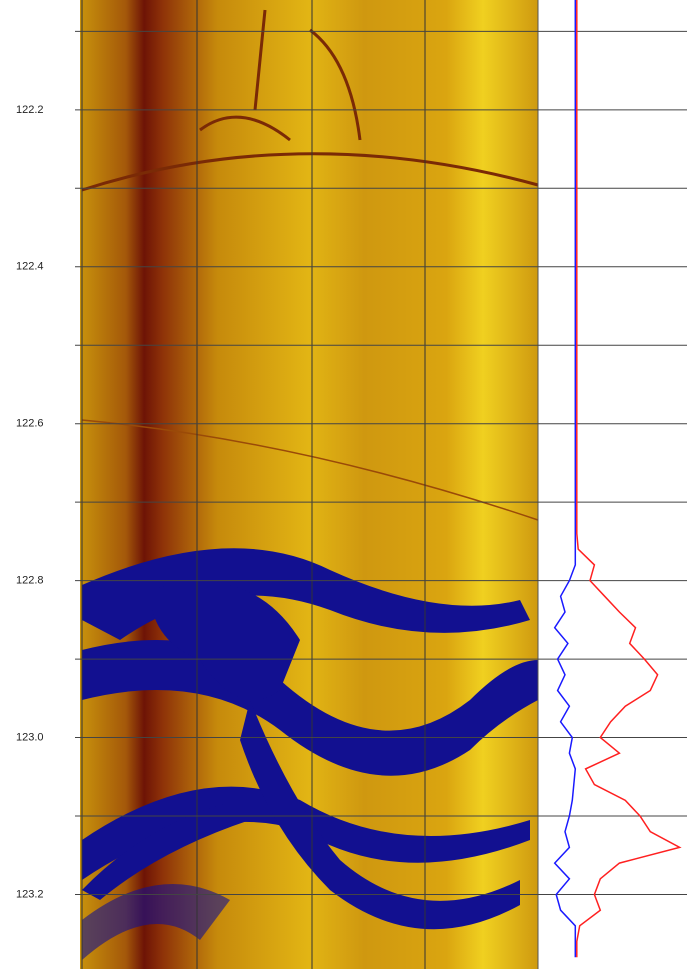 The height and width of the screenshot is (974, 687). I want to click on y-tick-label: 122.4, so click(30, 267).